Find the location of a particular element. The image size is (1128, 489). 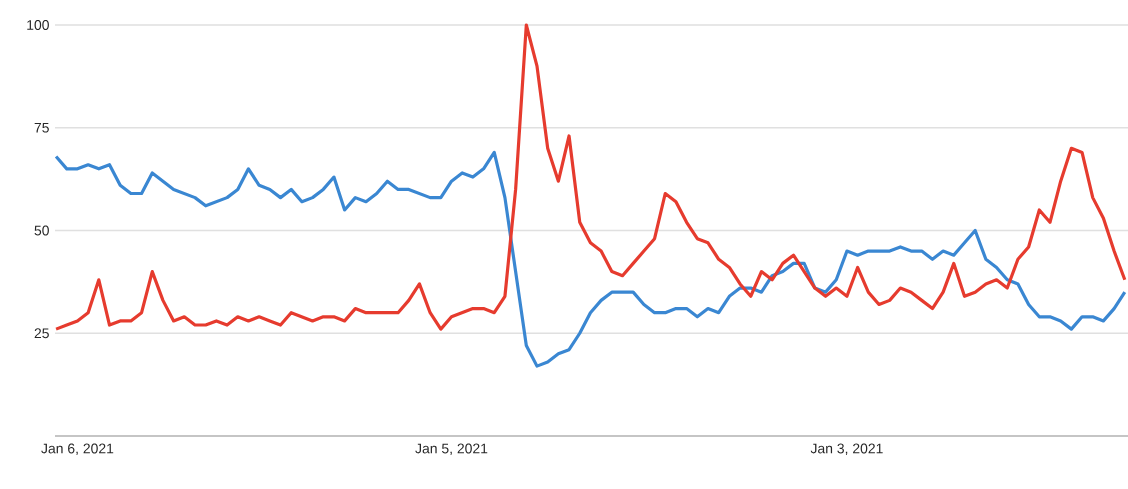

y-tick-label: 50 is located at coordinates (41, 230).